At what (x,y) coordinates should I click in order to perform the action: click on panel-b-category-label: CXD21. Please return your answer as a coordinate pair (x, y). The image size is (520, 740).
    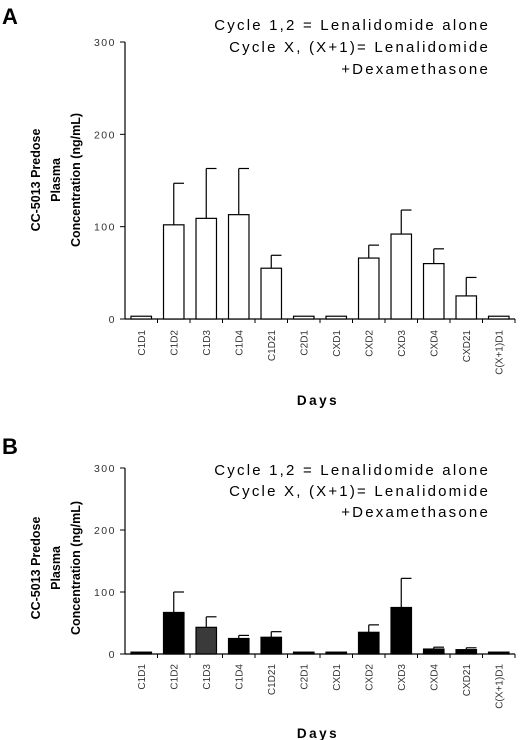
    Looking at the image, I should click on (467, 680).